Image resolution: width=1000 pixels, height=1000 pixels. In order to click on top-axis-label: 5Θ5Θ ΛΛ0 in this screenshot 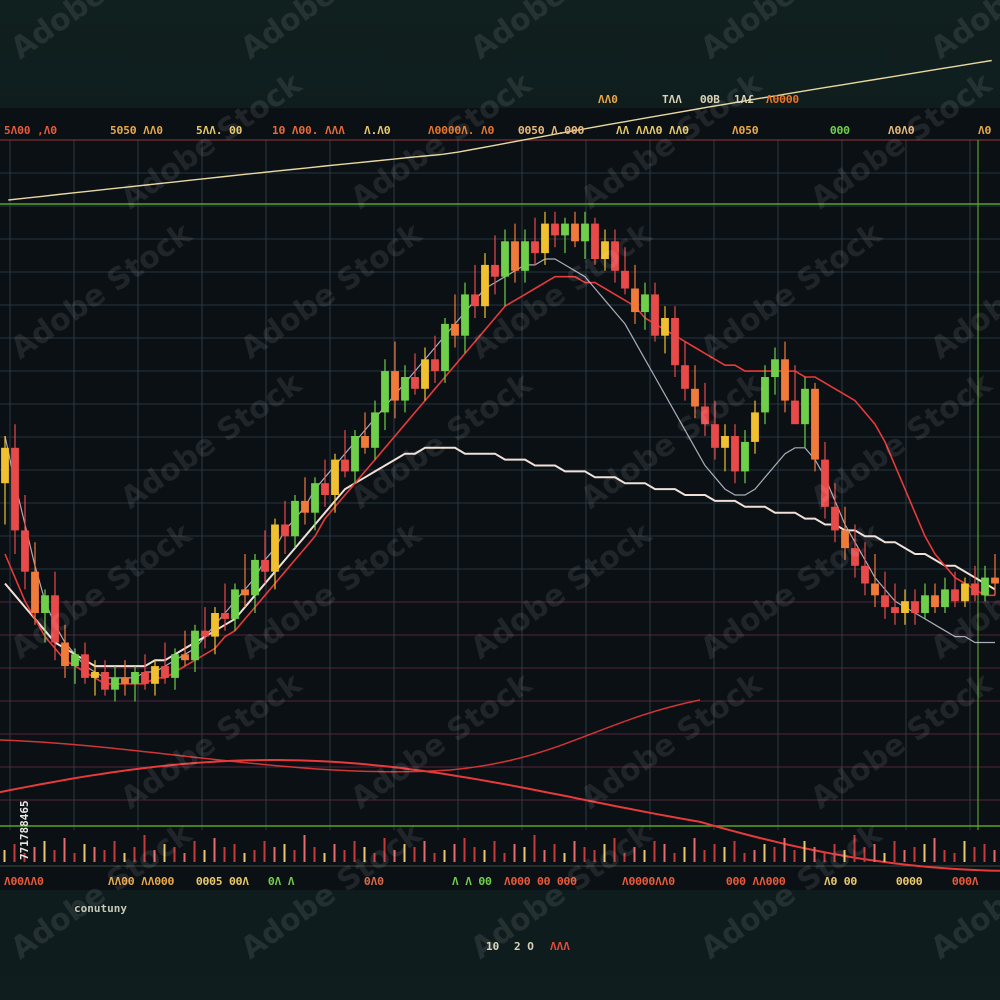, I will do `click(136, 130)`.